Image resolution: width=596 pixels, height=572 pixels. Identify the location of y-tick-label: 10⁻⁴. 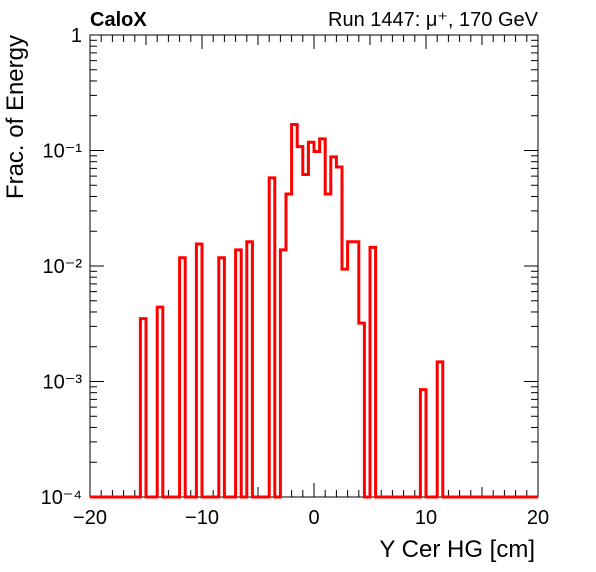
(61, 498).